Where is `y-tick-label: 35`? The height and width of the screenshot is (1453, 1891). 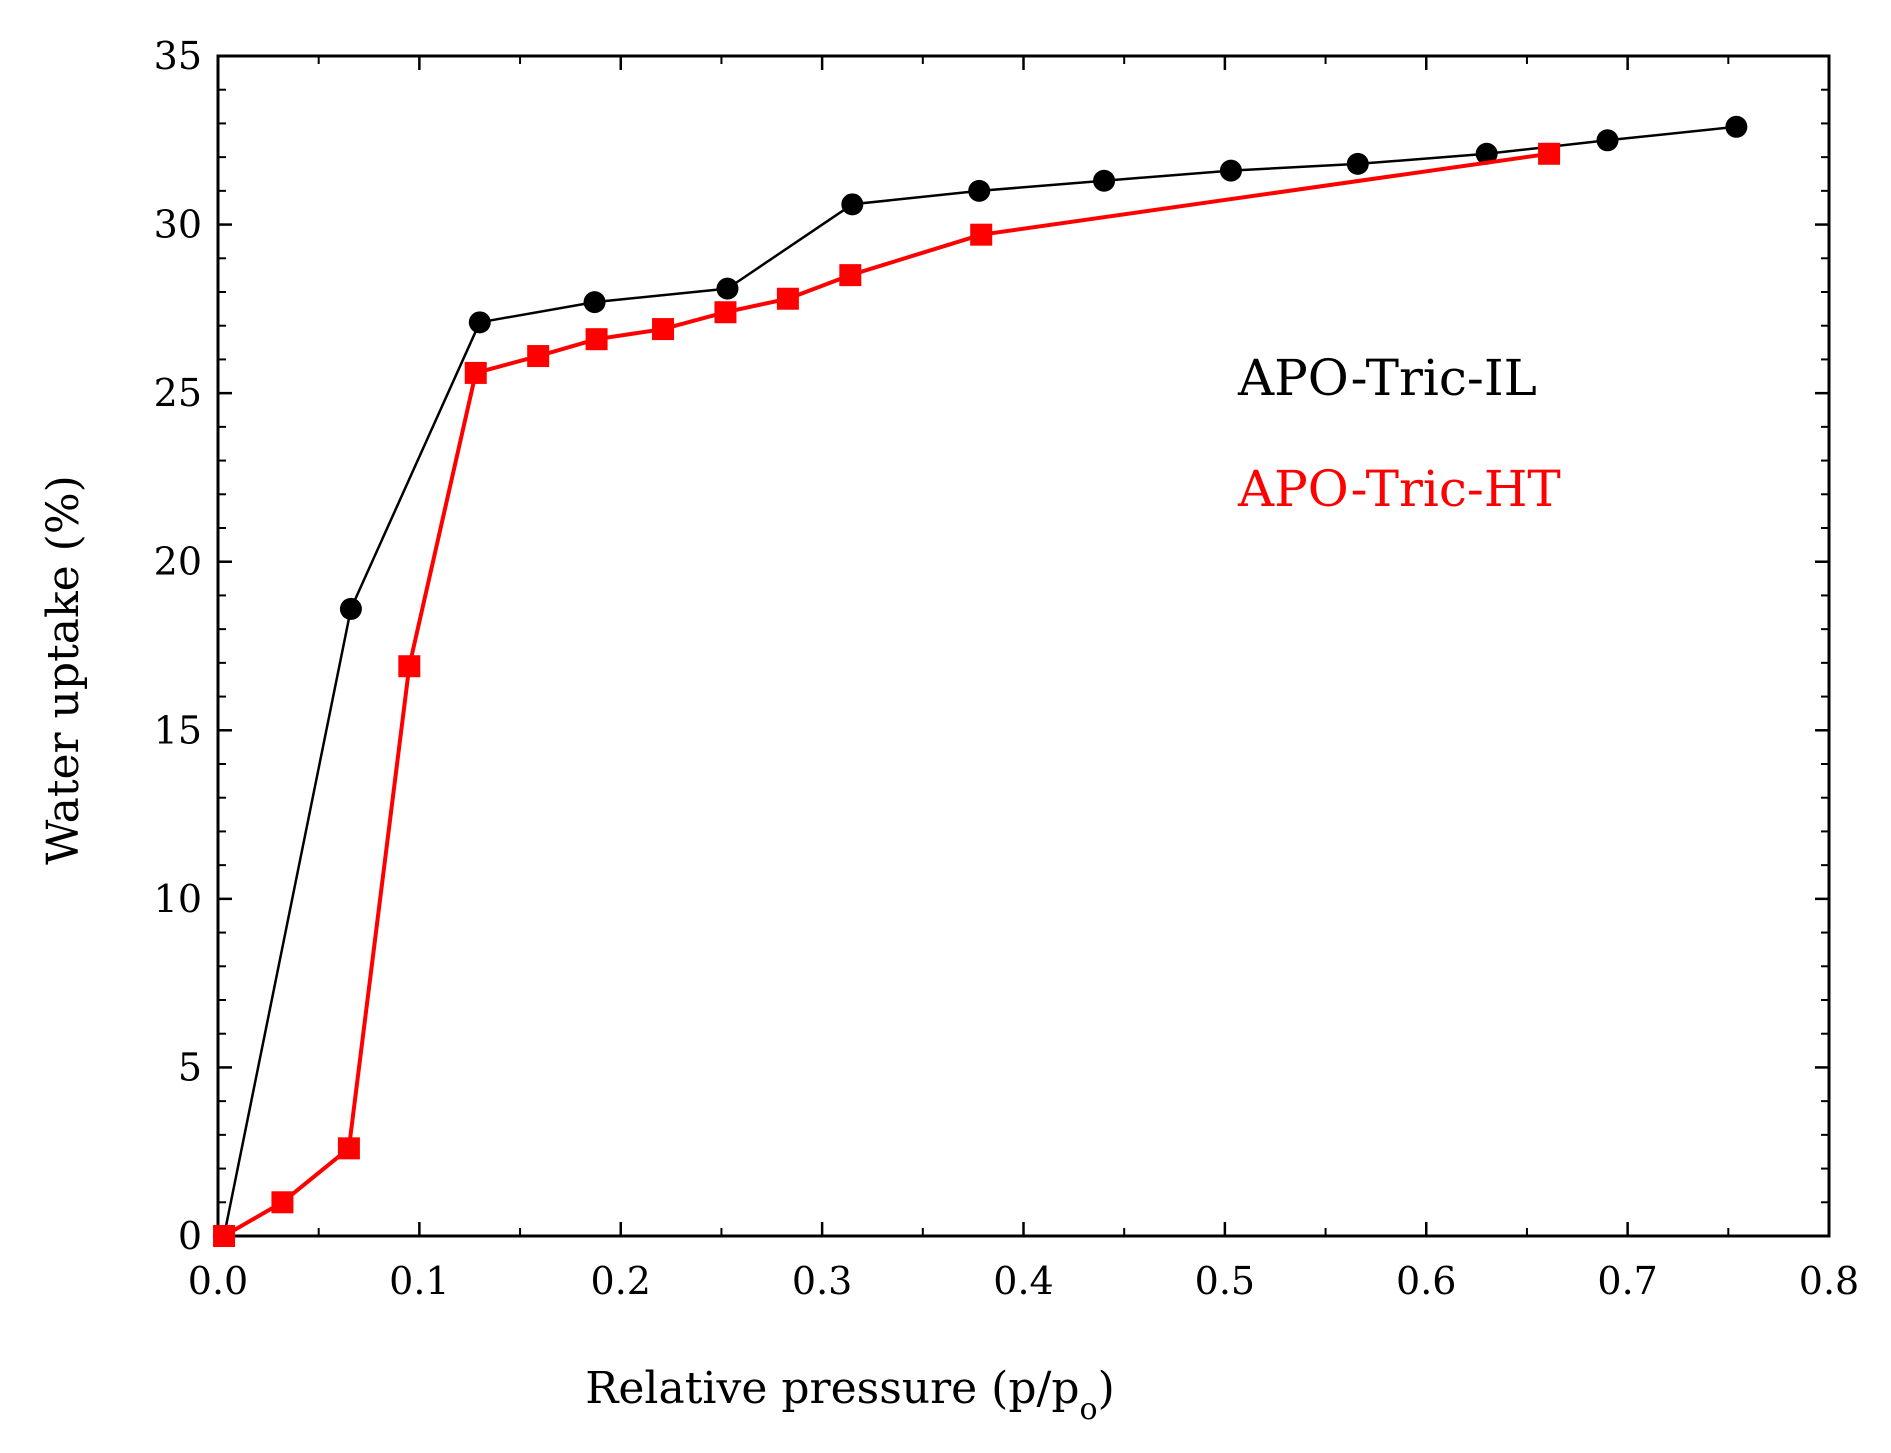
y-tick-label: 35 is located at coordinates (178, 56).